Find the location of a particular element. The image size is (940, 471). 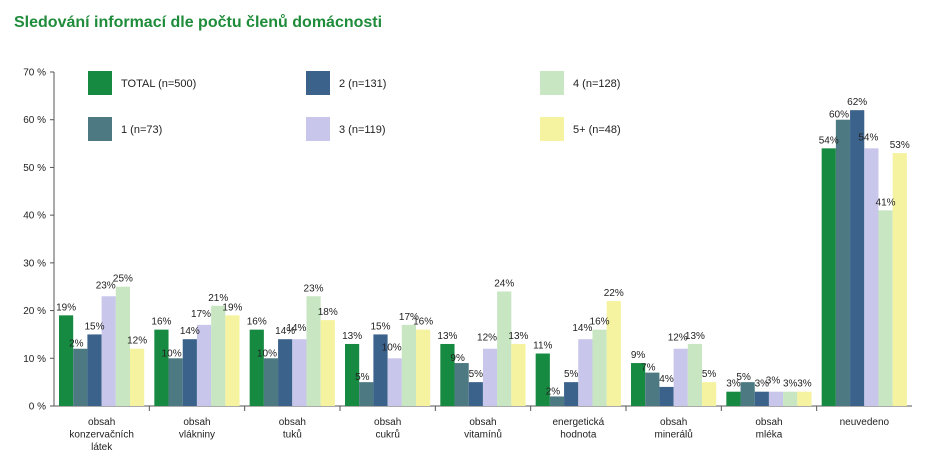

data-label: 25% is located at coordinates (123, 279).